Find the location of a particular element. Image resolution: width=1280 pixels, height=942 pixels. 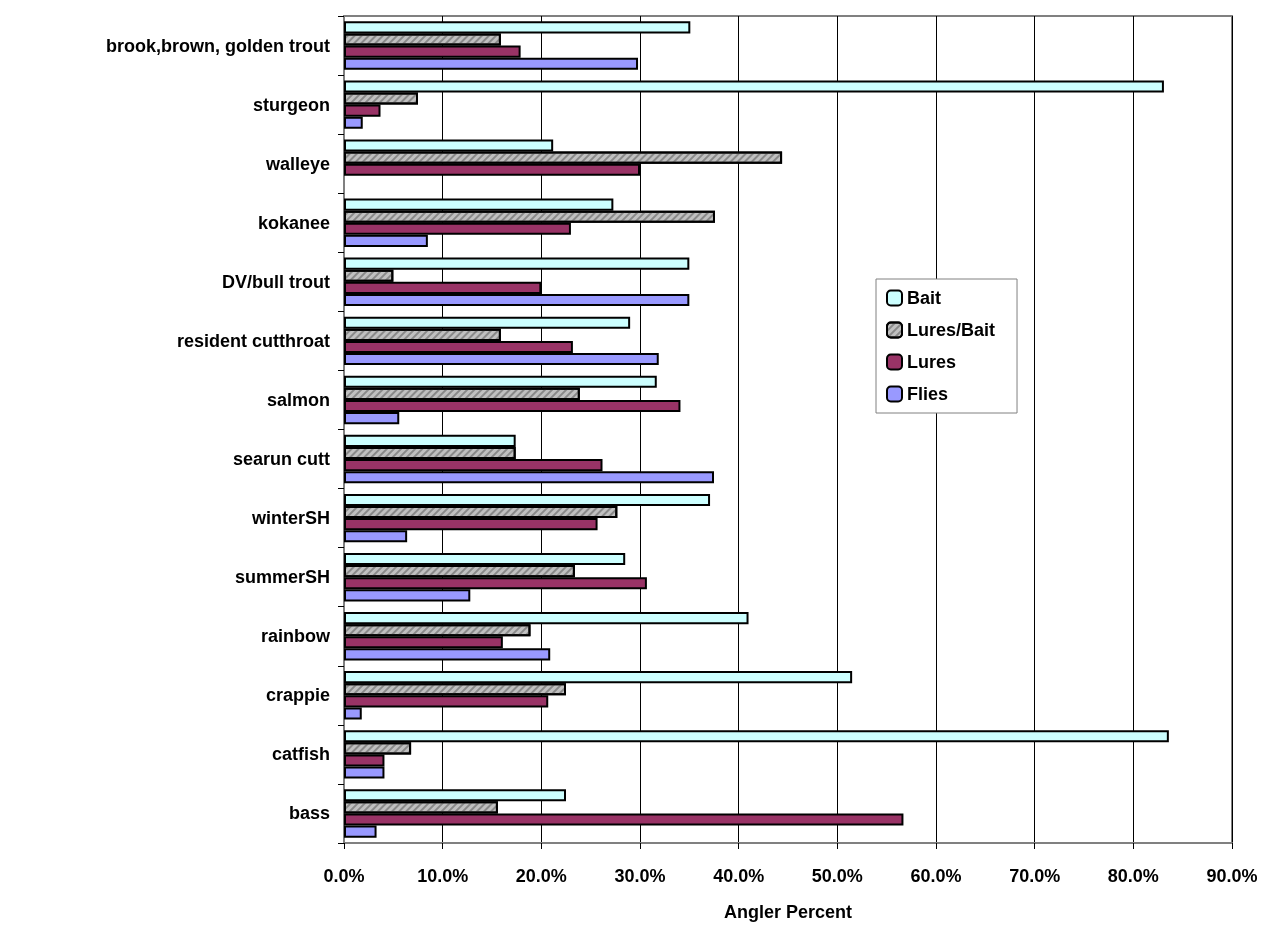

x-tick-label: 60.0% is located at coordinates (936, 876).